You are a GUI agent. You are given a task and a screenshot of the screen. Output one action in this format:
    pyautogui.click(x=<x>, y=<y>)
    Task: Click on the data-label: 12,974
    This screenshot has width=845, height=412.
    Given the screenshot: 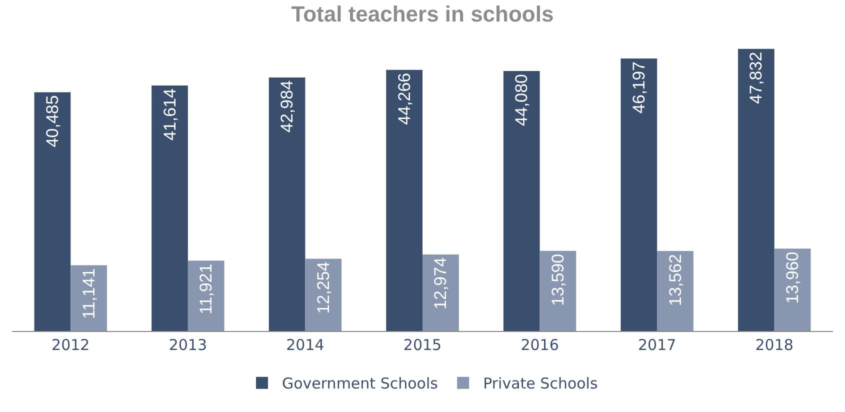 What is the action you would take?
    pyautogui.click(x=440, y=283)
    